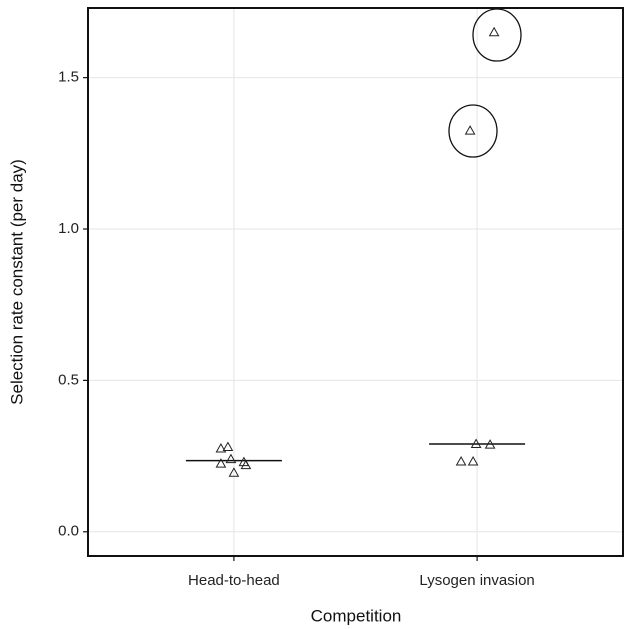  Describe the element at coordinates (68, 531) in the screenshot. I see `y-tick-label: 0.0` at that location.